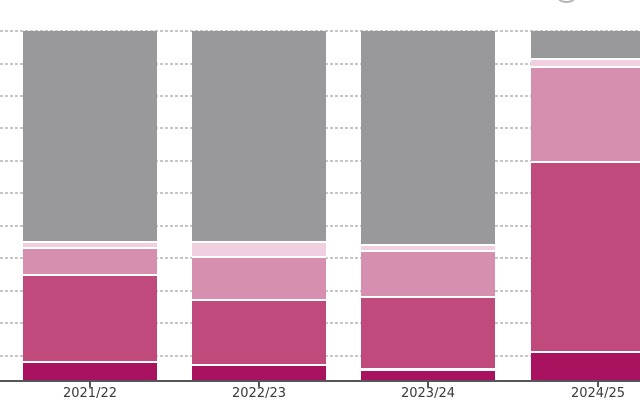 The height and width of the screenshot is (400, 640). Describe the element at coordinates (597, 393) in the screenshot. I see `x-axis-label: 2024/25` at that location.